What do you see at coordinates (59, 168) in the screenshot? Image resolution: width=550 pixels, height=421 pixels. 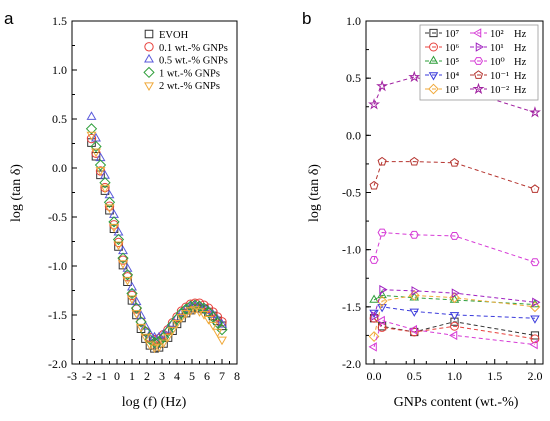 I see `y-tick-label: 0.0` at bounding box center [59, 168].